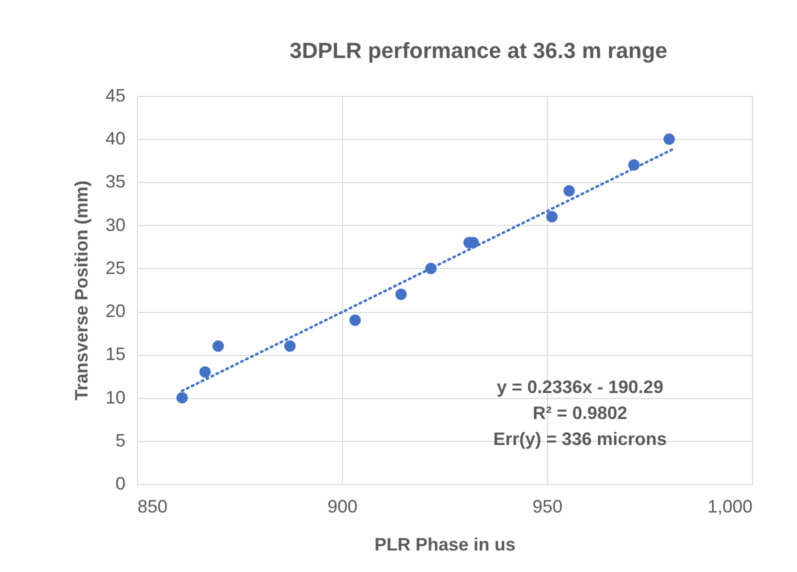 The image size is (797, 572). What do you see at coordinates (479, 50) in the screenshot?
I see `chart-title: 3DPLR performance at 36.3 m range` at bounding box center [479, 50].